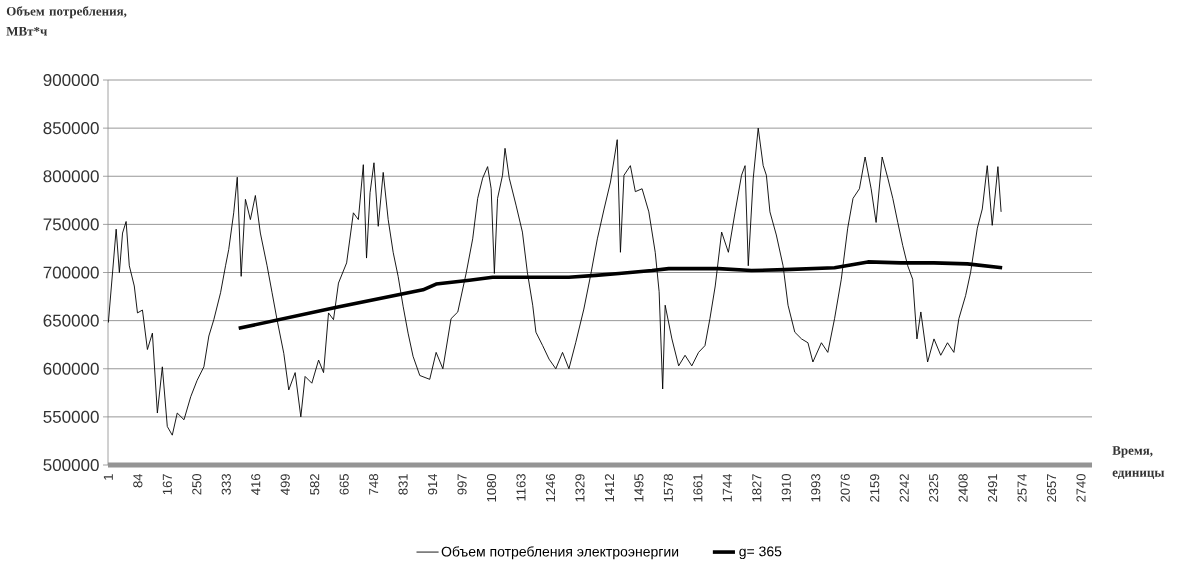  I want to click on x-tick-label: 1246, so click(550, 488).